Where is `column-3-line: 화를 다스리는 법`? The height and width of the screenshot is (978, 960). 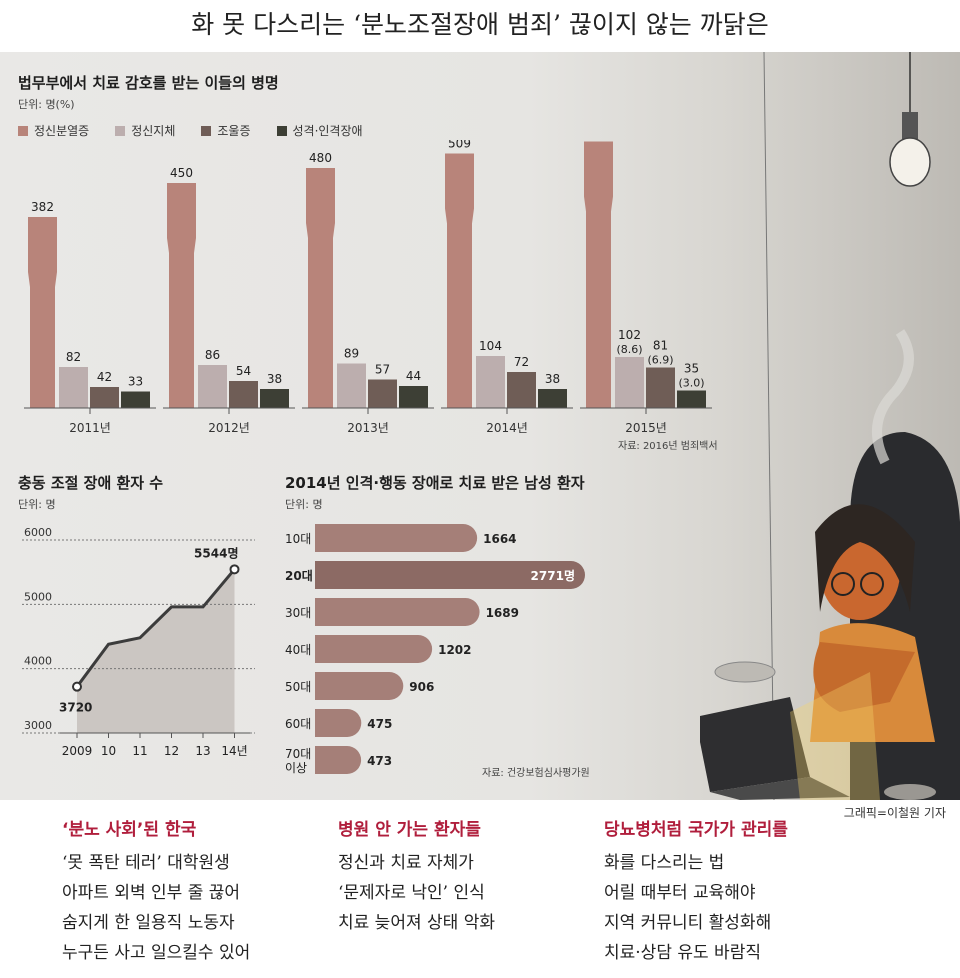
column-3-line: 화를 다스리는 법 is located at coordinates (664, 863).